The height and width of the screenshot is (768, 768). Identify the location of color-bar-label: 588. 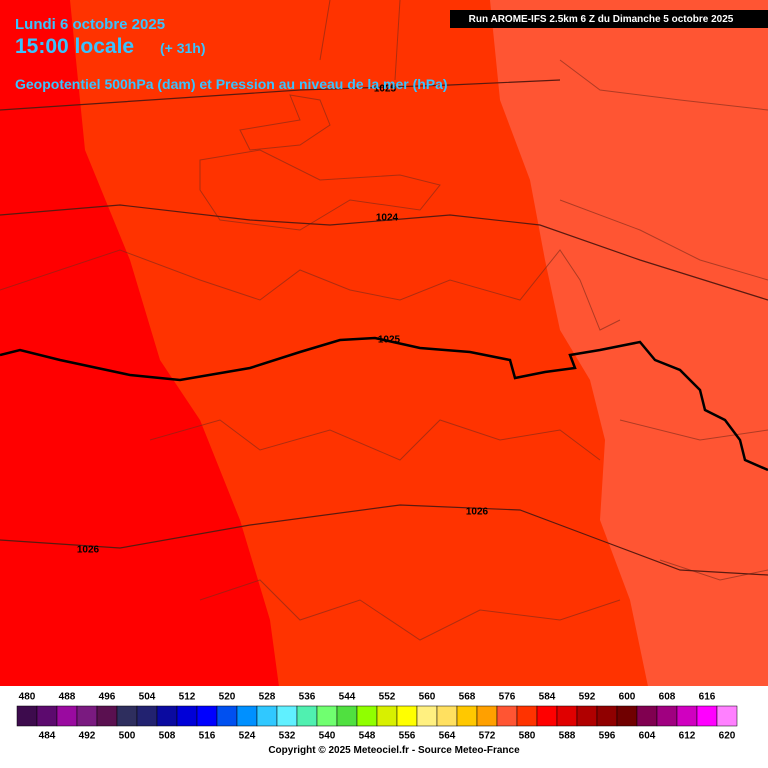
(567, 736).